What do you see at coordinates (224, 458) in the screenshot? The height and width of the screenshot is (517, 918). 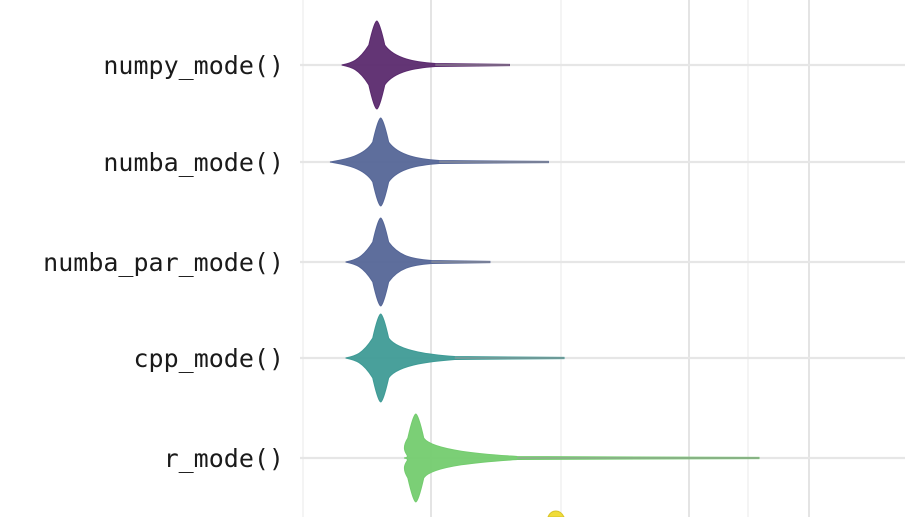 I see `y-tick-label: r_mode()` at bounding box center [224, 458].